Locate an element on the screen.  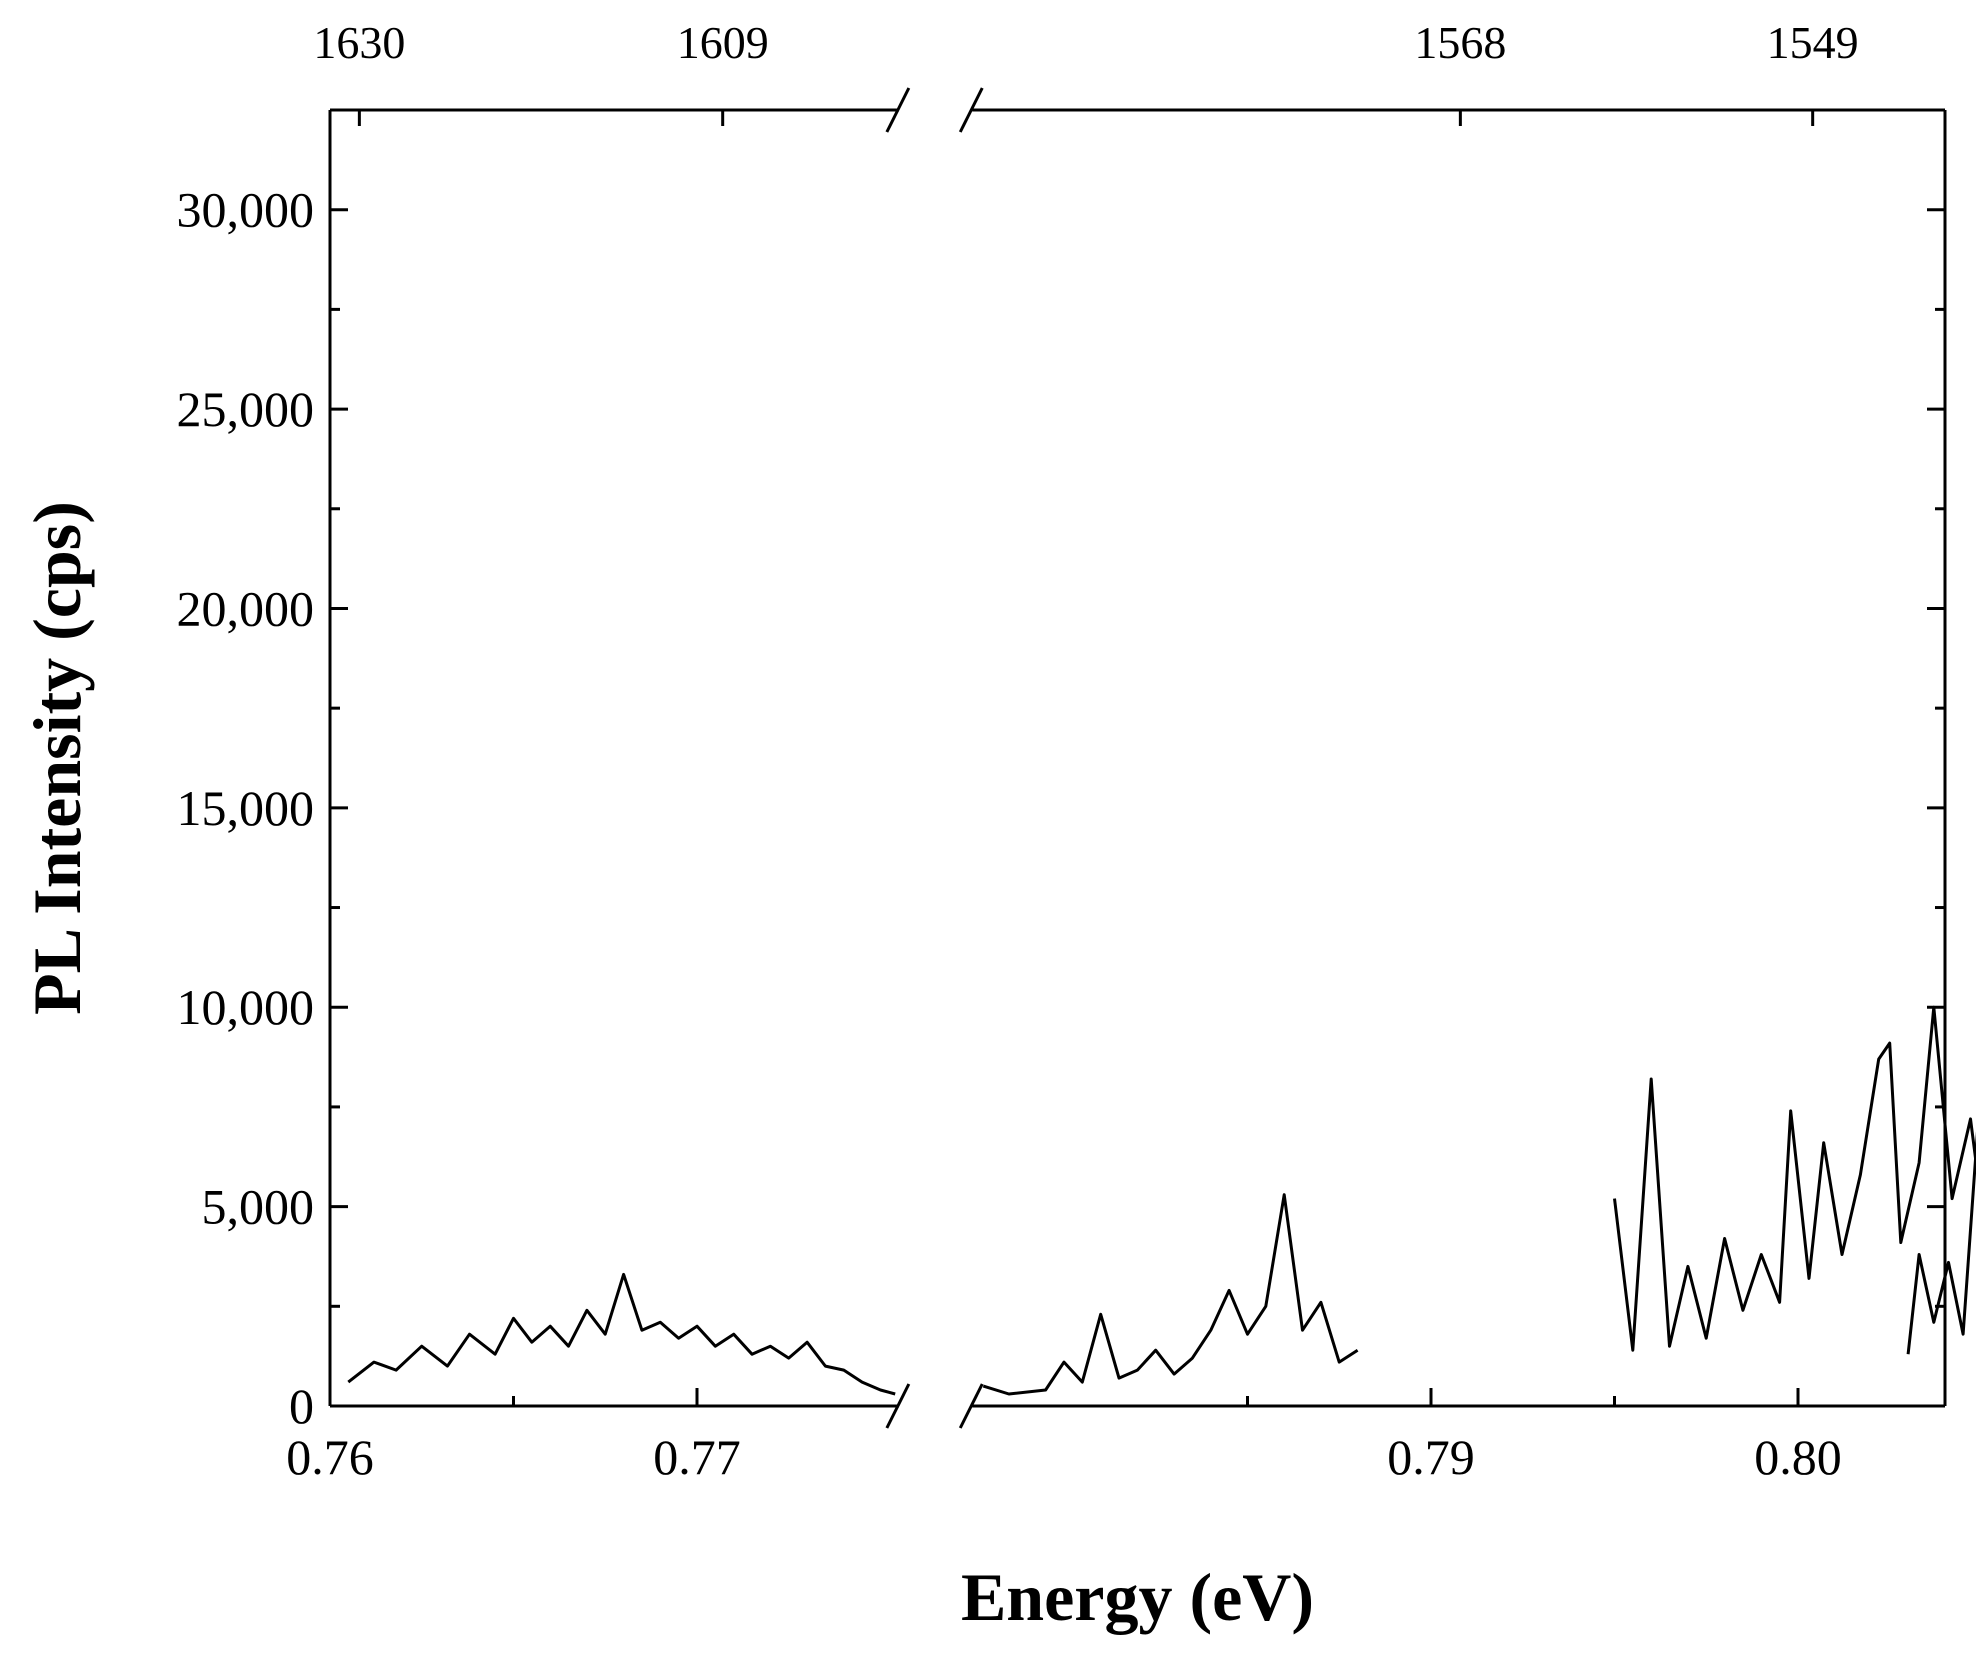
top-tick-label: 1630 is located at coordinates (359, 42).